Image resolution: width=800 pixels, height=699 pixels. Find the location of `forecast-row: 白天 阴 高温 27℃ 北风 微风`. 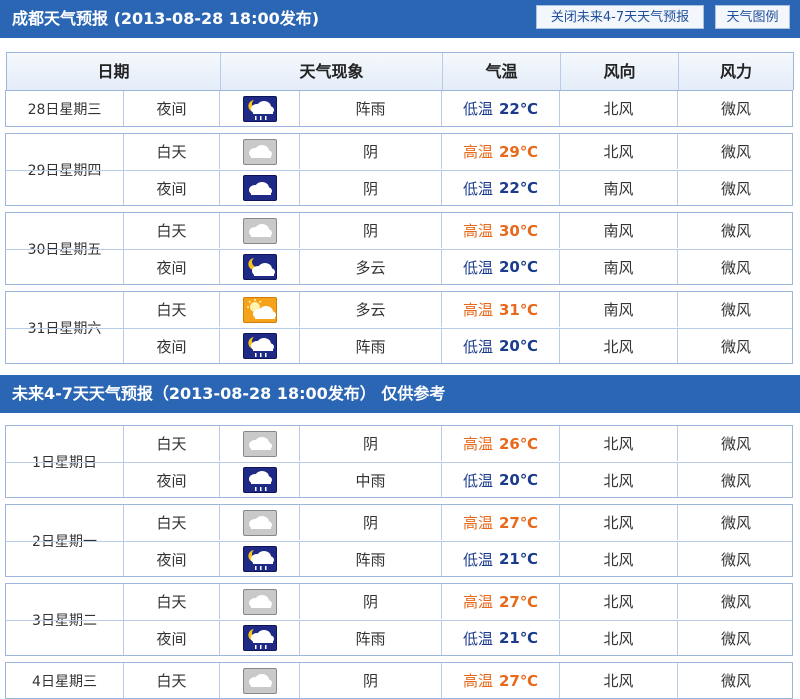

forecast-row: 白天 阴 高温 27℃ 北风 微风 is located at coordinates (399, 601).